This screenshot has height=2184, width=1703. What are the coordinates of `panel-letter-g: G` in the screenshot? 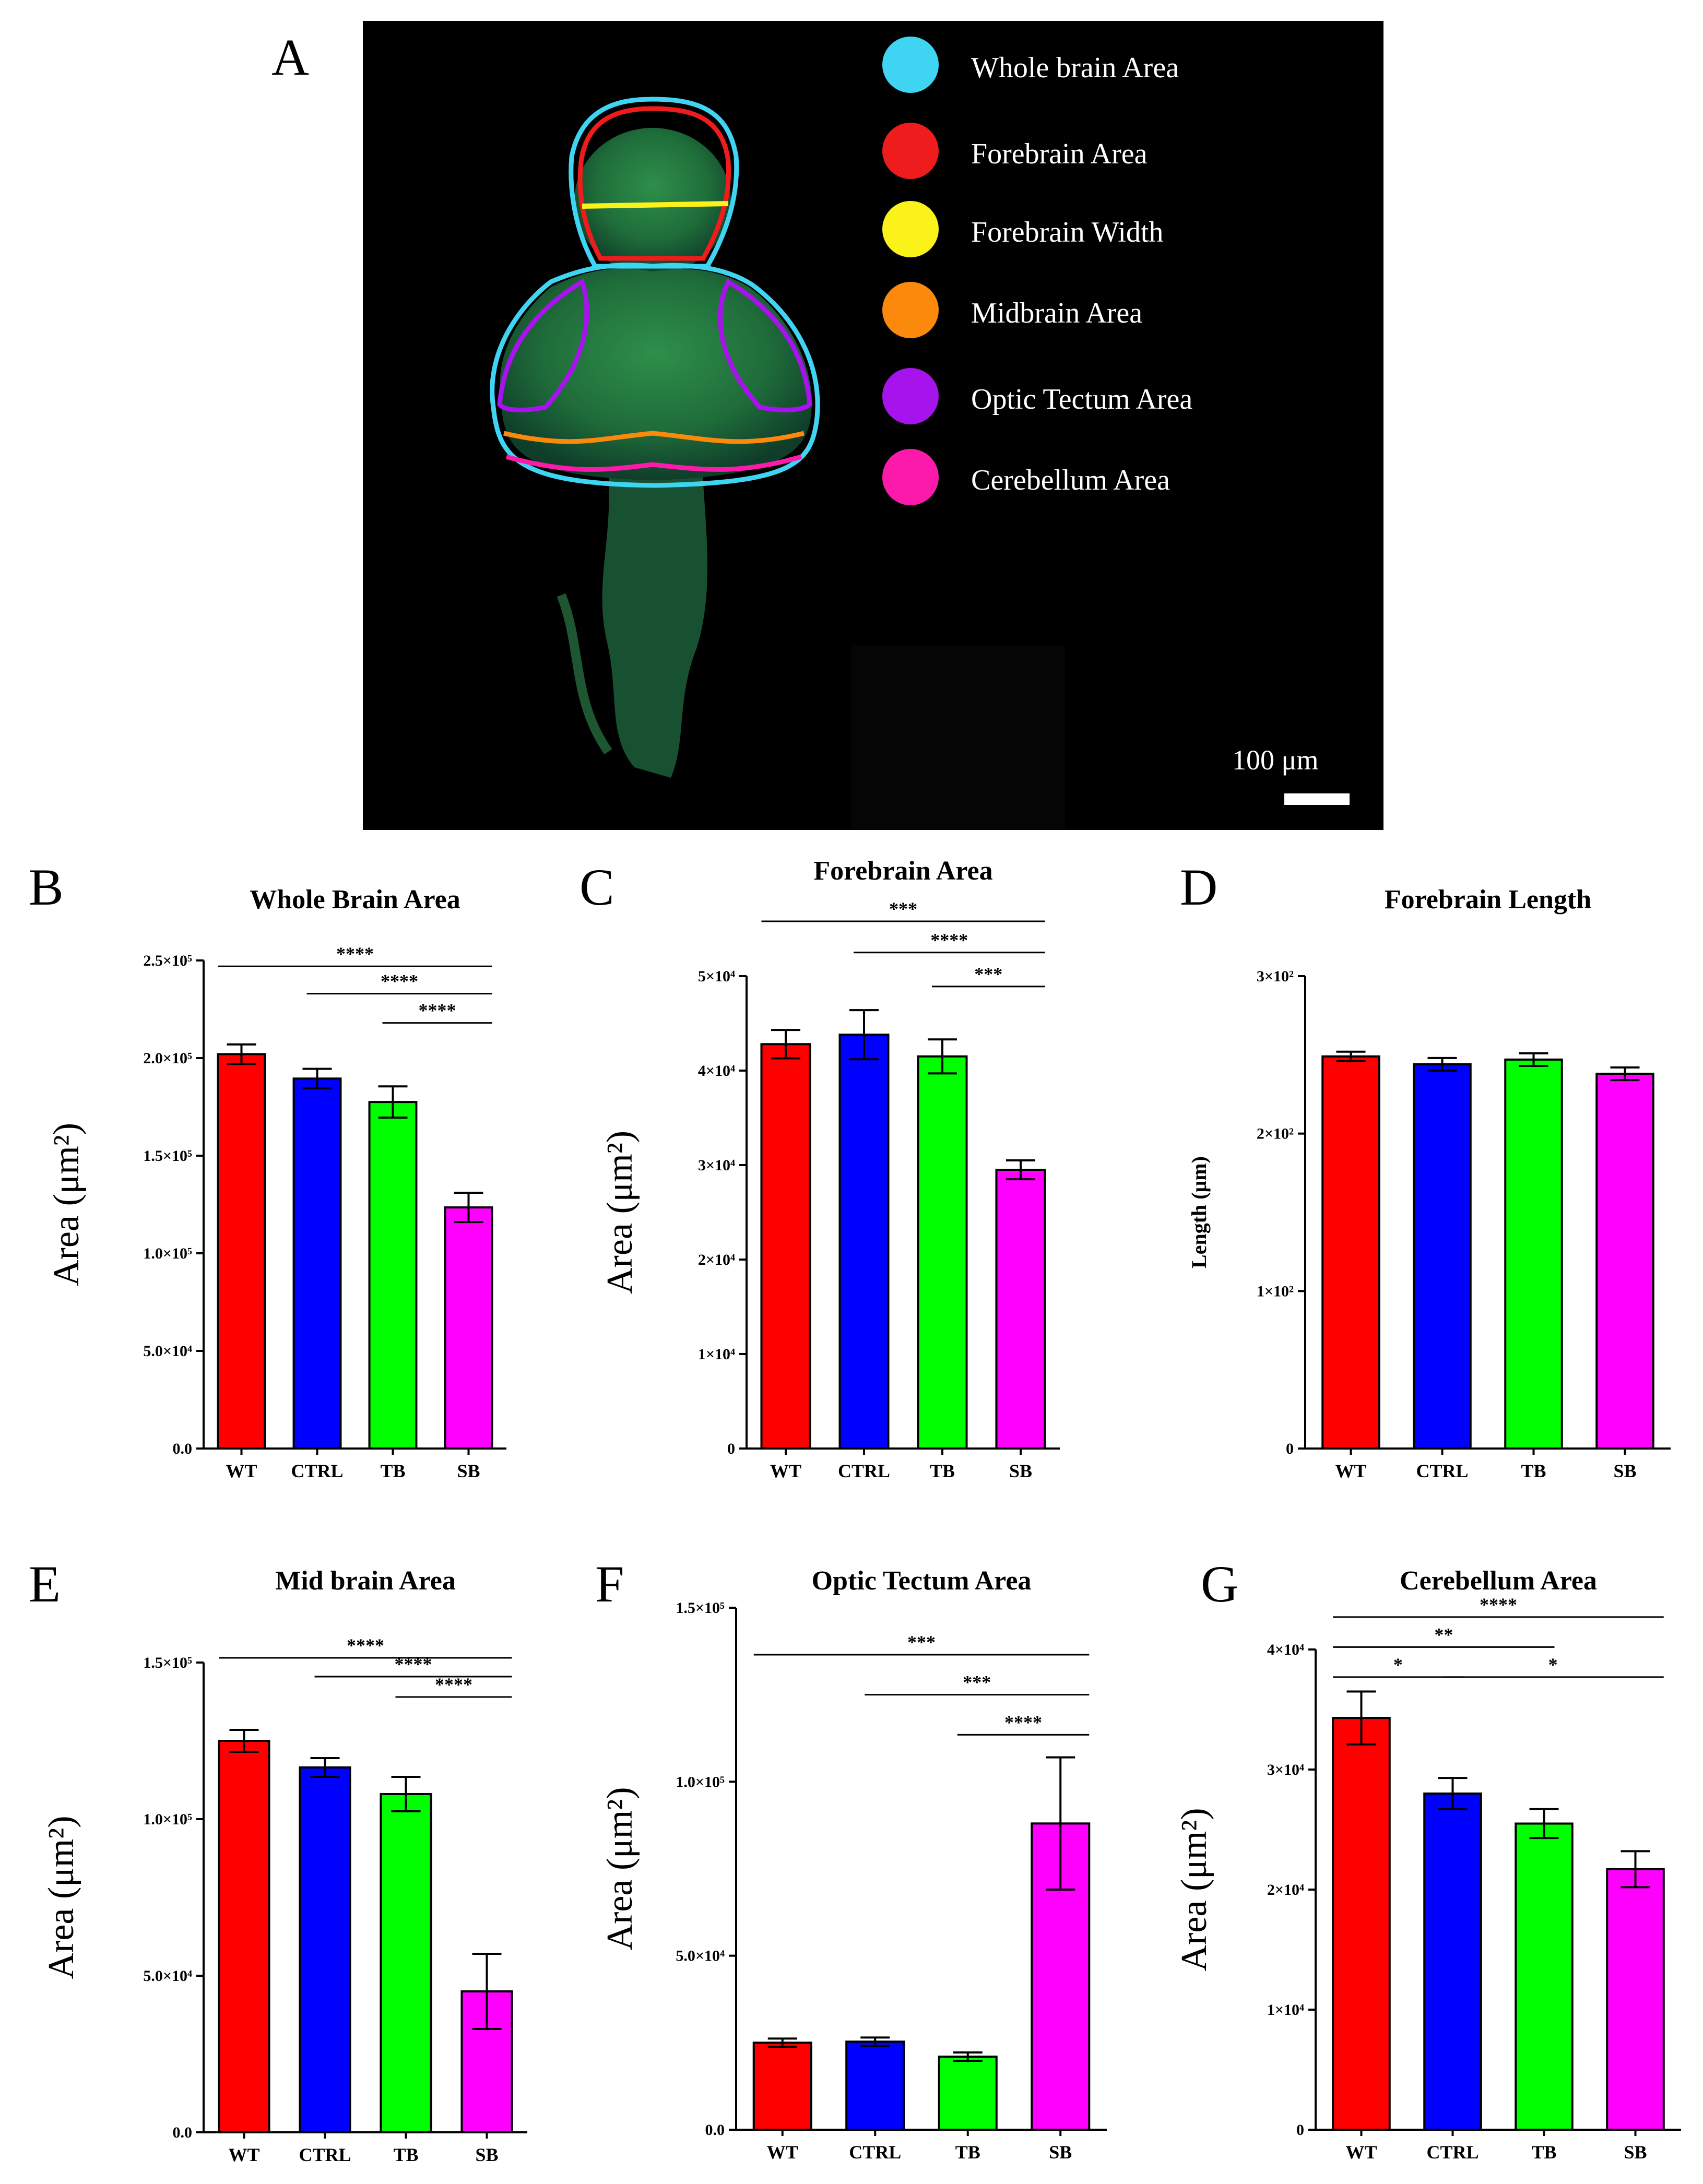 It's located at (1220, 1584).